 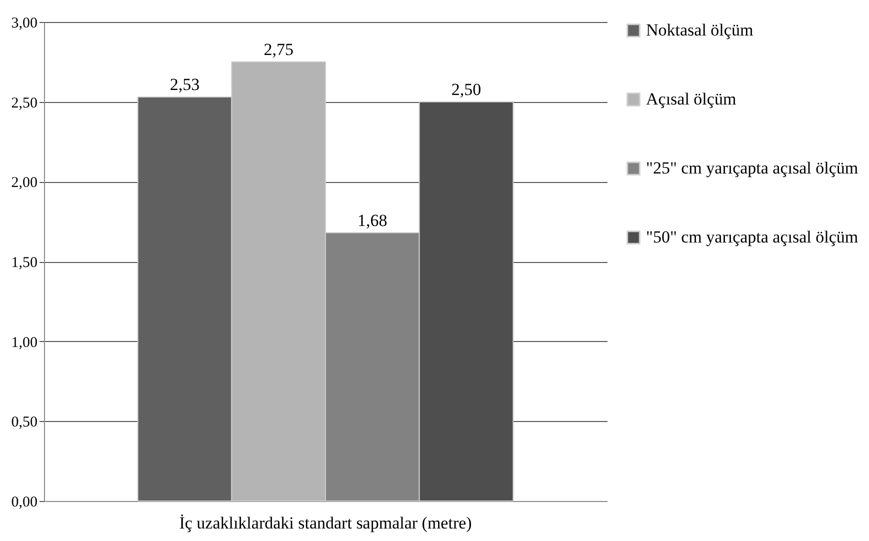 I want to click on data-label: 2,53, so click(x=185, y=84).